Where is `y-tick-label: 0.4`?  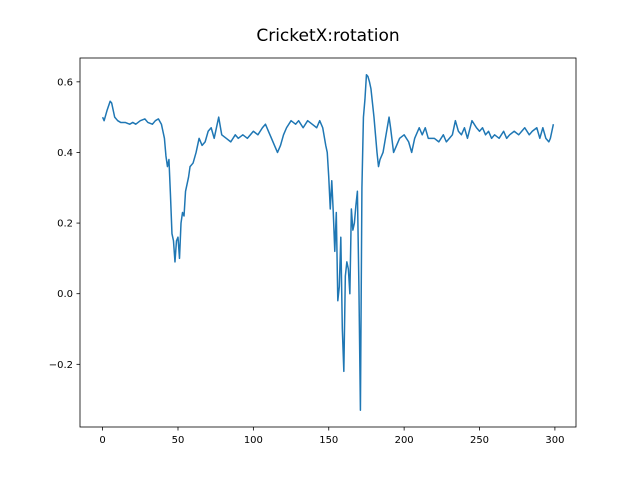 y-tick-label: 0.4 is located at coordinates (65, 153).